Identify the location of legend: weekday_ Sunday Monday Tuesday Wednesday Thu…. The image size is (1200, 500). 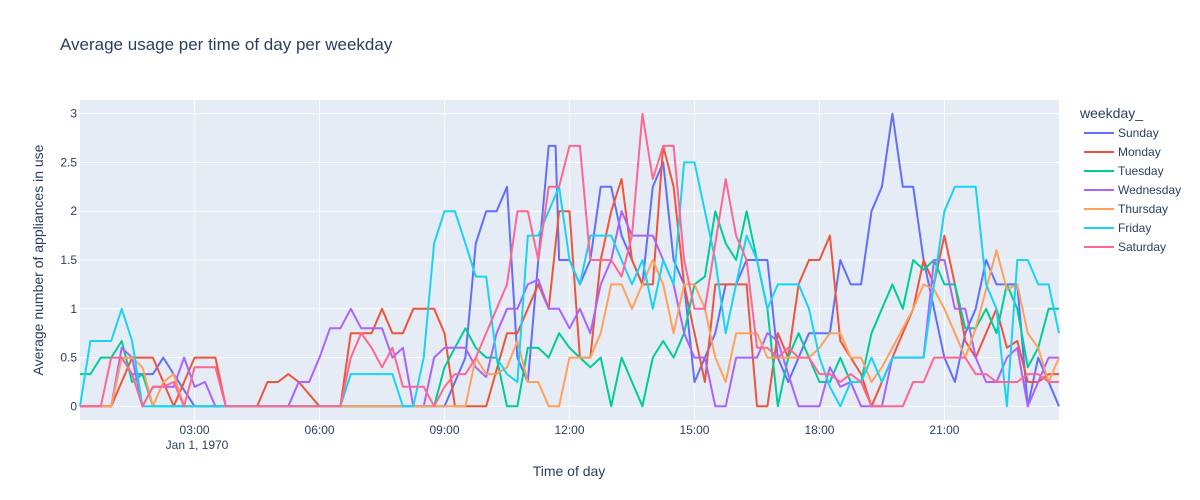
(1130, 179).